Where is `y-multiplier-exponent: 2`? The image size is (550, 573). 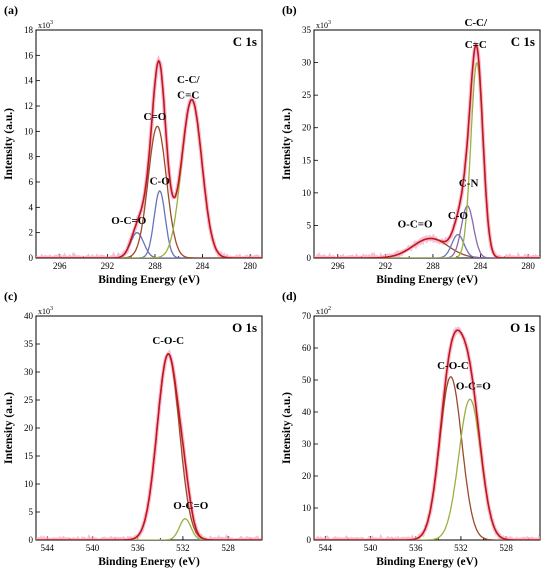
y-multiplier-exponent: 2 is located at coordinates (329, 309).